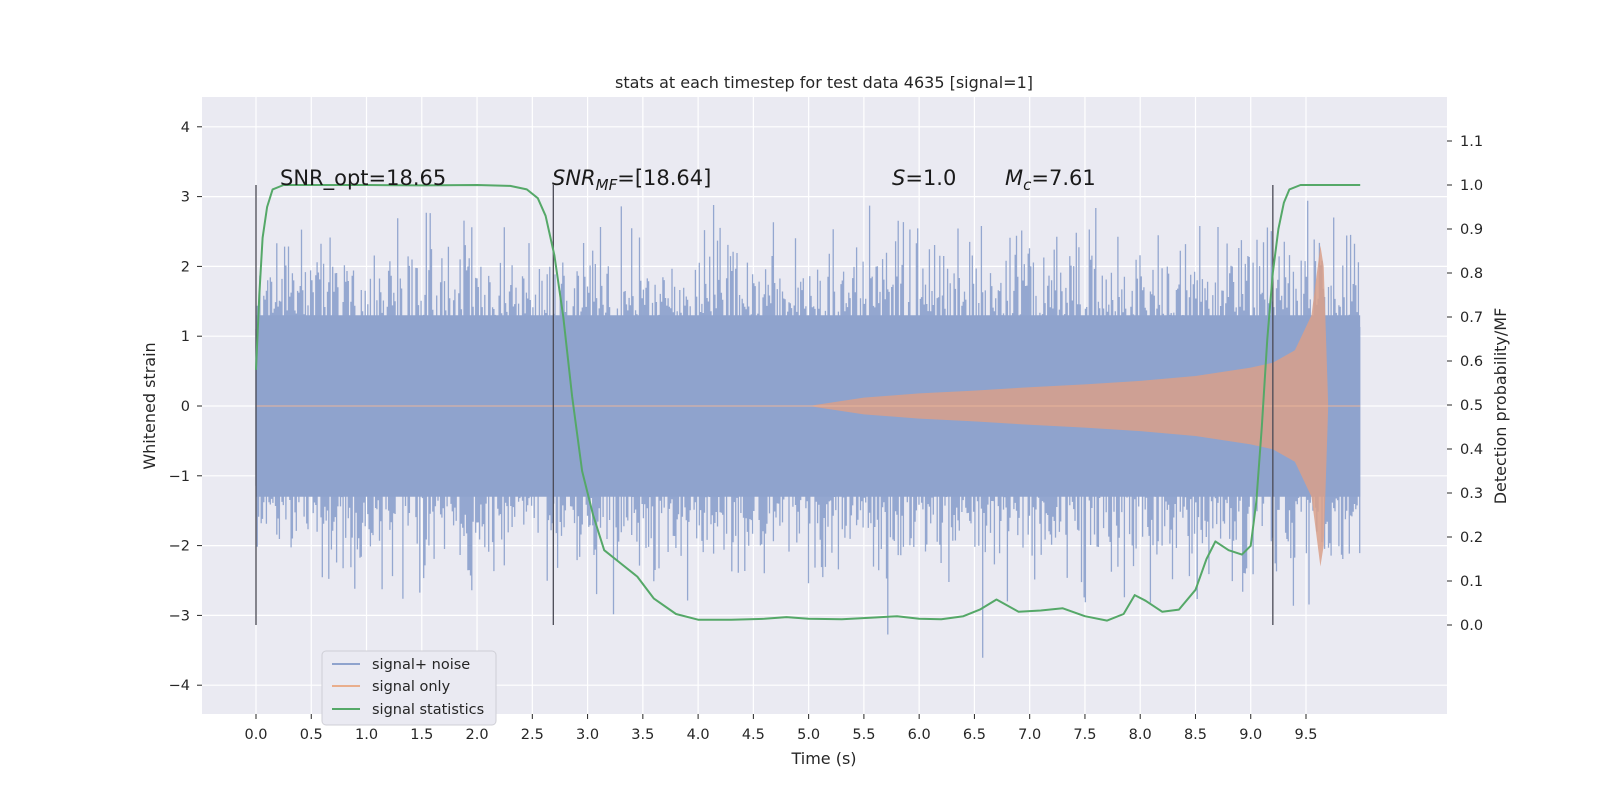  Describe the element at coordinates (477, 735) in the screenshot. I see `x-tick-label: 2.0` at that location.